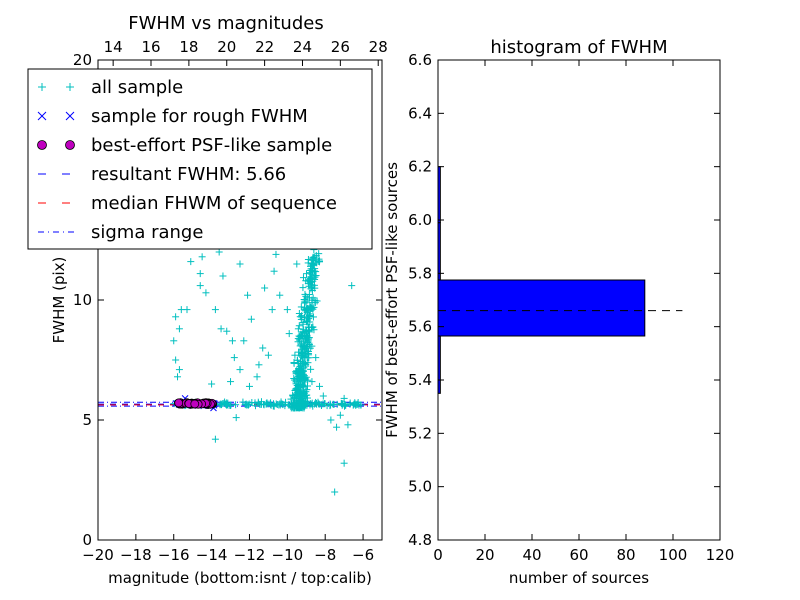 This screenshot has height=600, width=800. I want to click on legend-label: sigma range, so click(147, 232).